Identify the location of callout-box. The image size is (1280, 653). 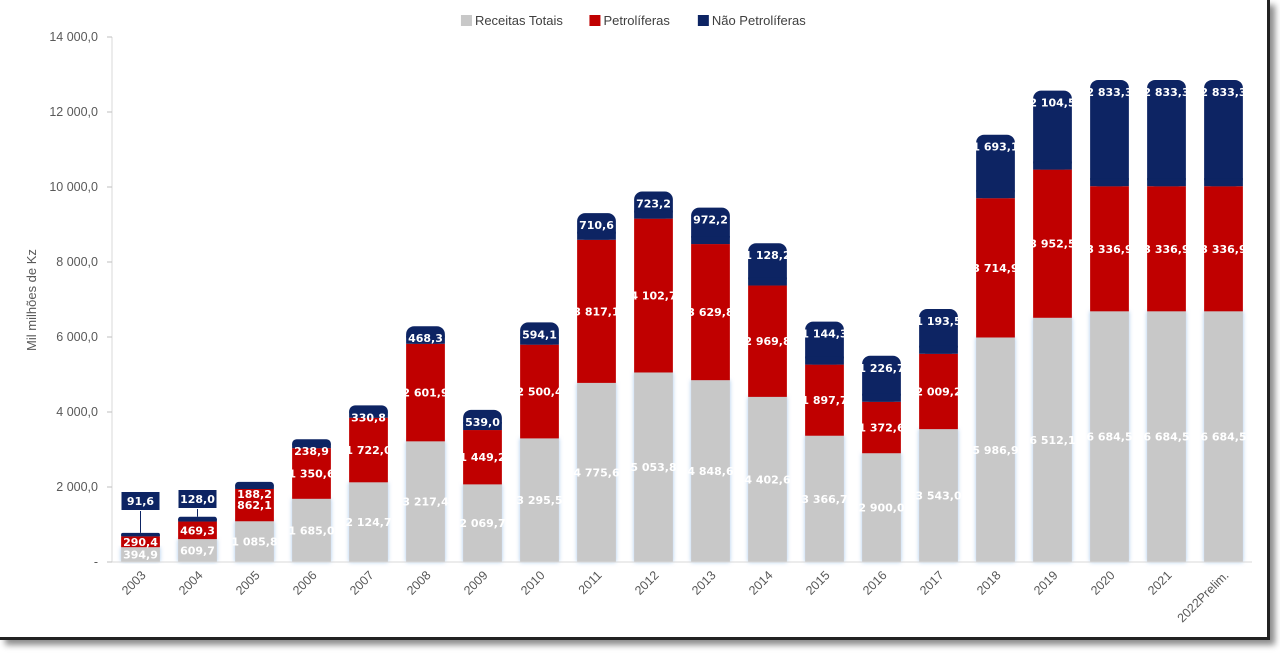
(197, 499).